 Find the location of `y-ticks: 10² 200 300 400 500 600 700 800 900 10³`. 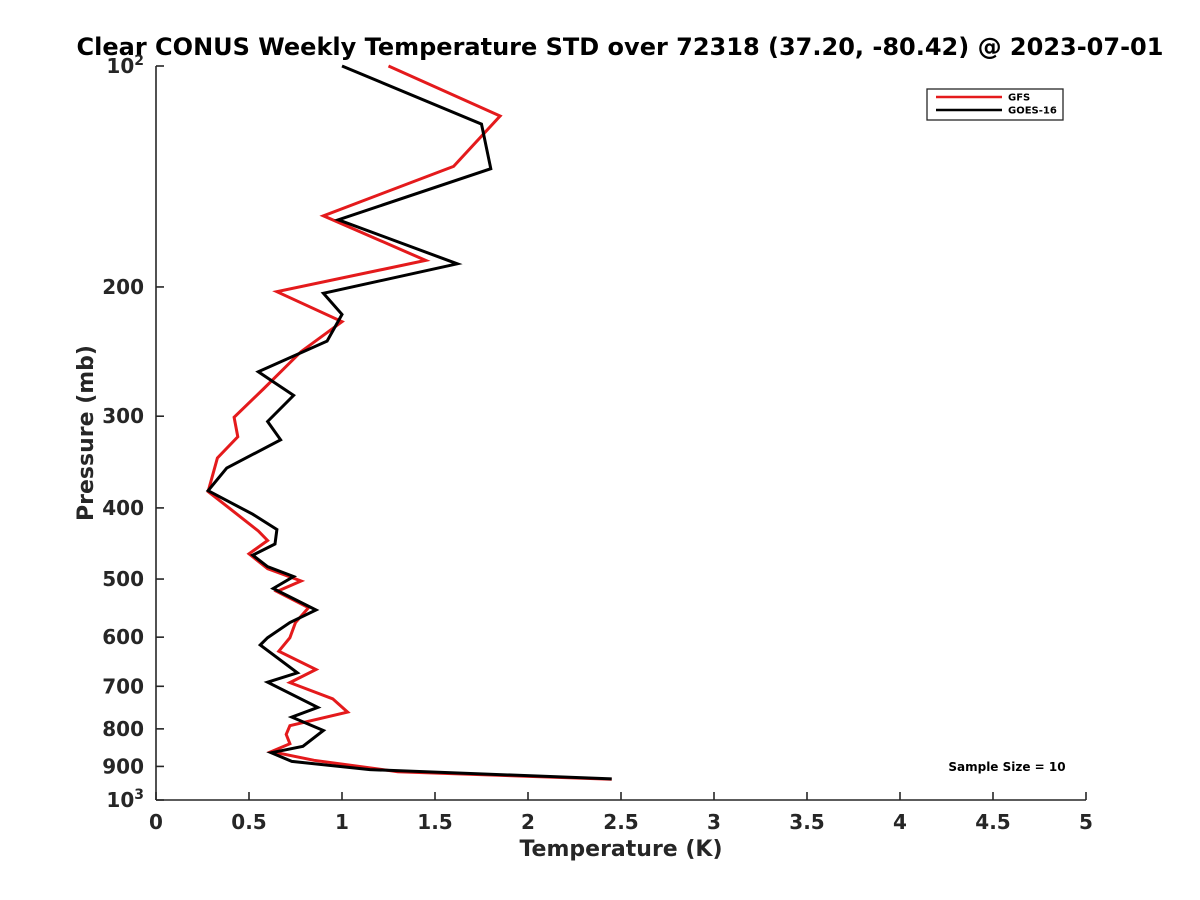

y-ticks: 10² 200 300 400 500 600 700 800 900 10³ is located at coordinates (133, 432).